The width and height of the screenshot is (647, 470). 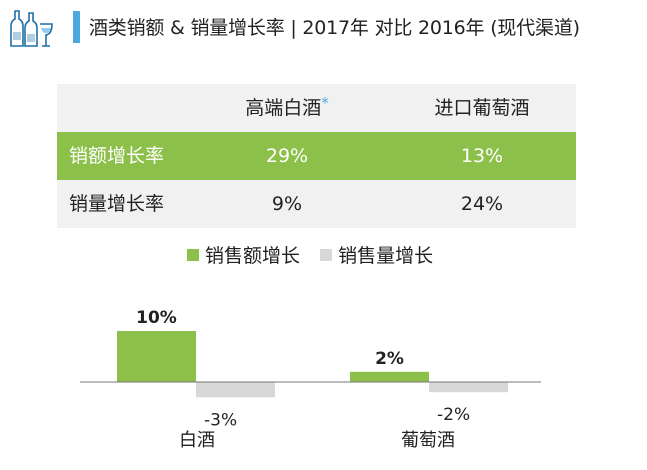 I want to click on legend-swatch-volume, so click(x=326, y=255).